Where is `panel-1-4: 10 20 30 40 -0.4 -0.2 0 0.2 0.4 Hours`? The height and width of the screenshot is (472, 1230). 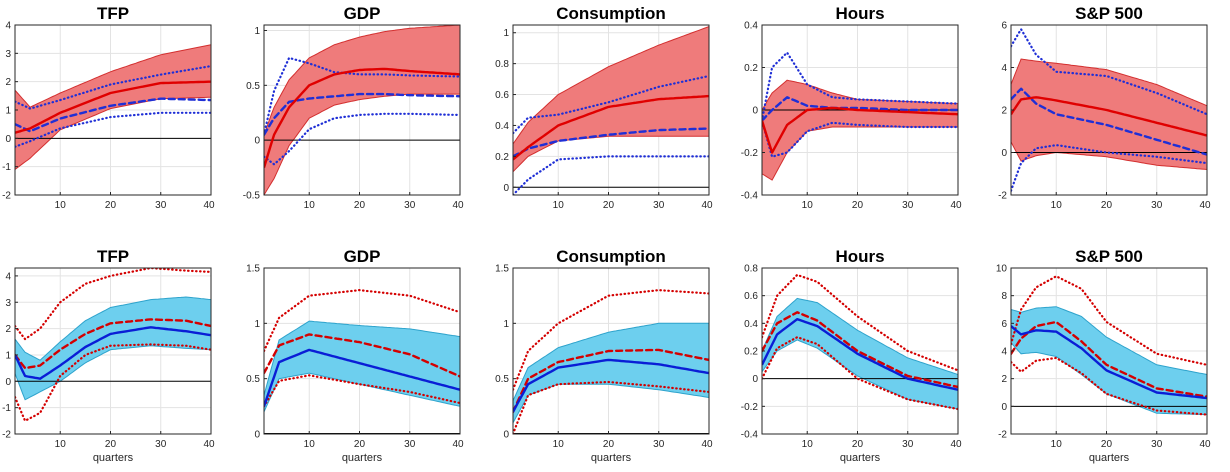
panel-1-4: 10 20 30 40 -0.4 -0.2 0 0.2 0.4 Hours is located at coordinates (851, 107).